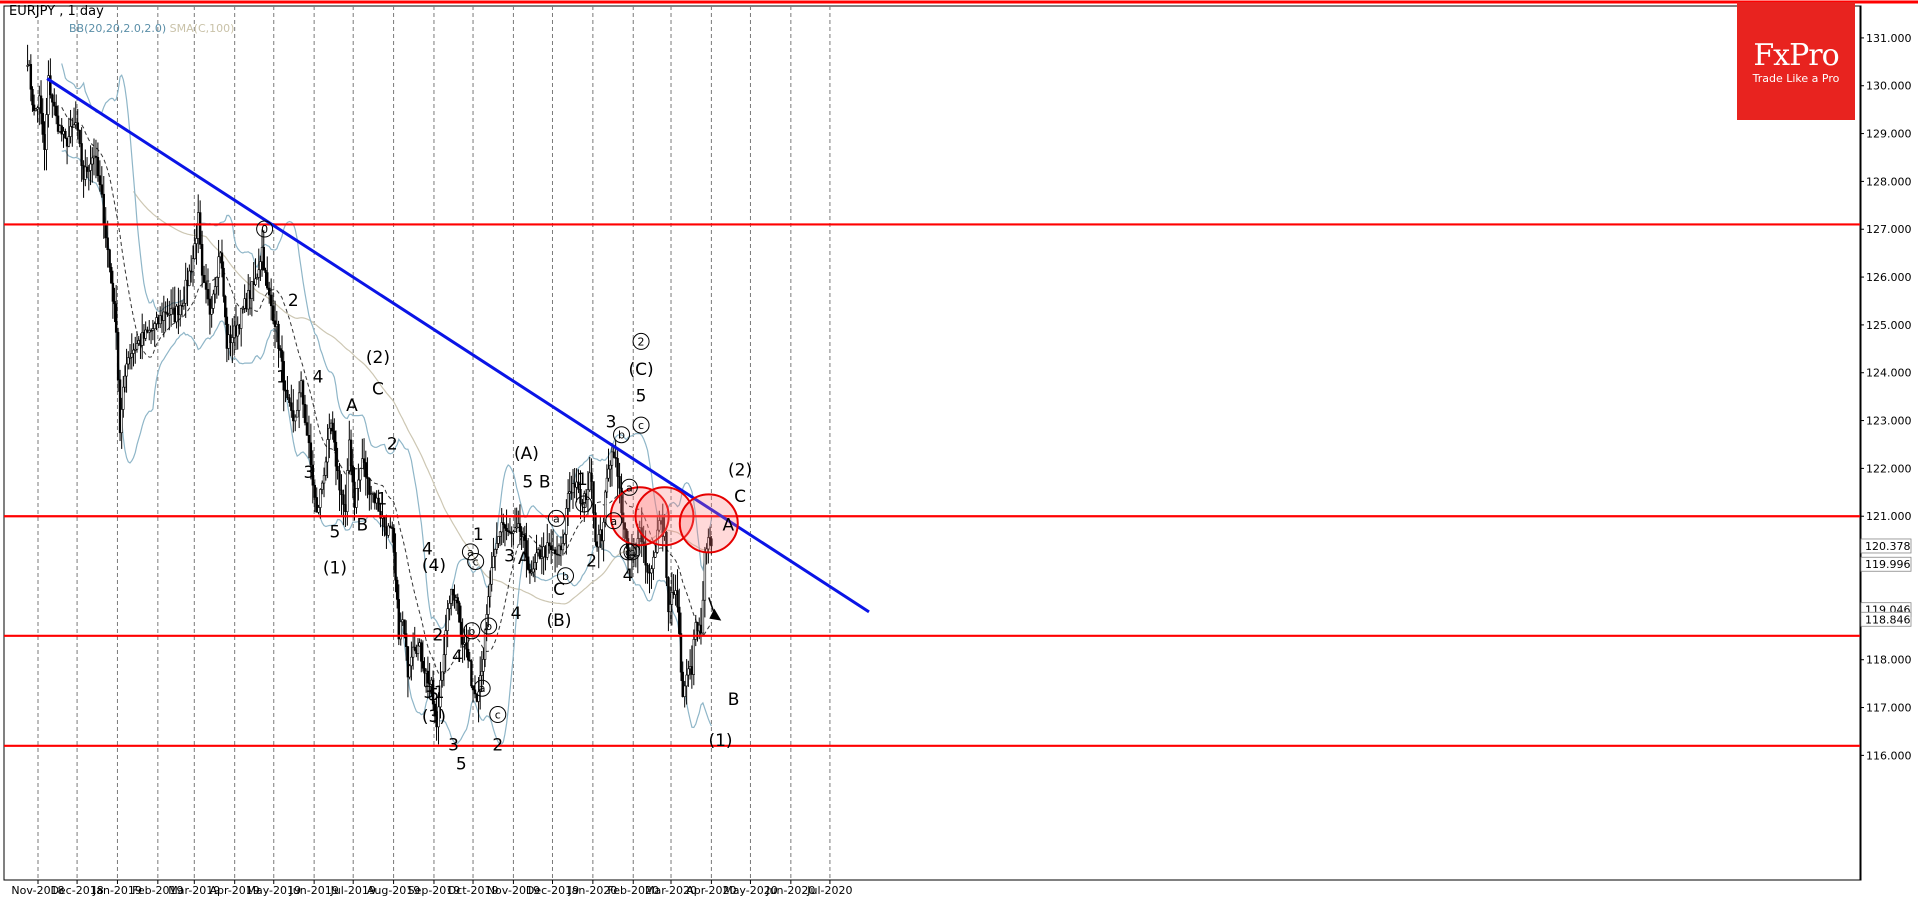 Image resolution: width=1918 pixels, height=898 pixels. I want to click on wave-label: a, so click(614, 521).